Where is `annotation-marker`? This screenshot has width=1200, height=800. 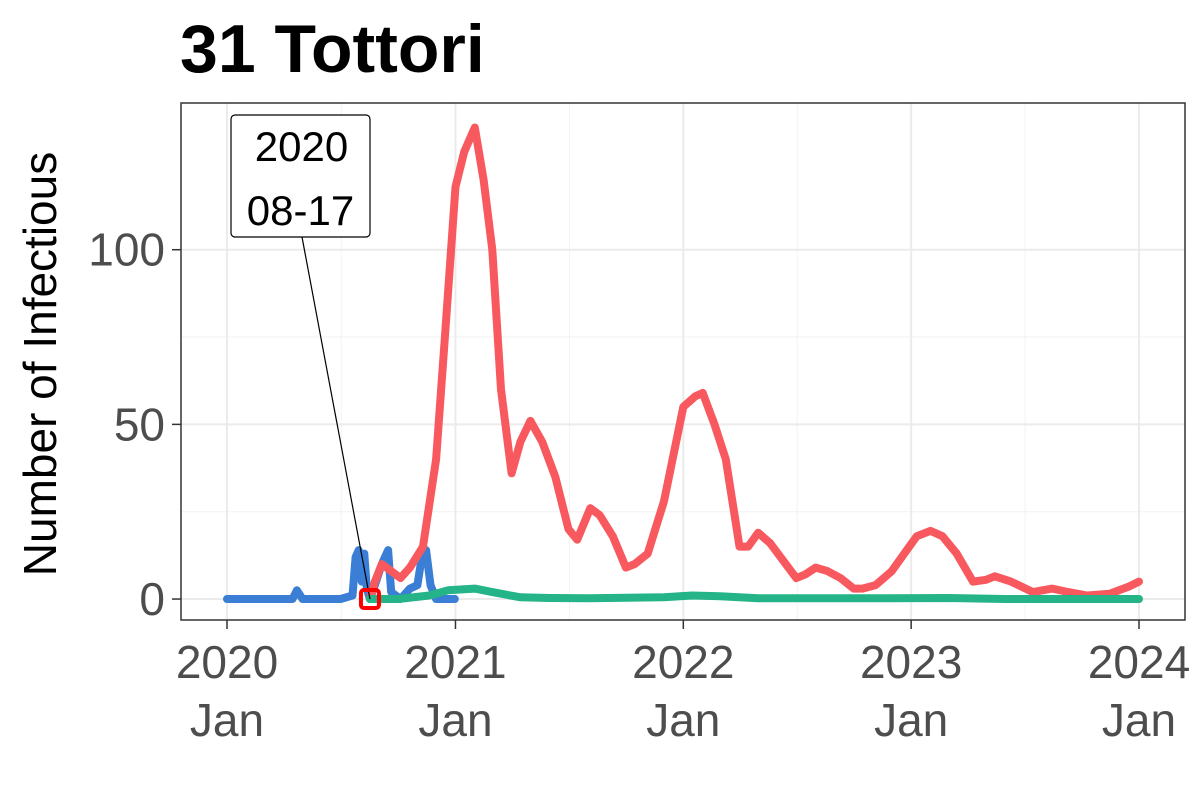 annotation-marker is located at coordinates (369, 599).